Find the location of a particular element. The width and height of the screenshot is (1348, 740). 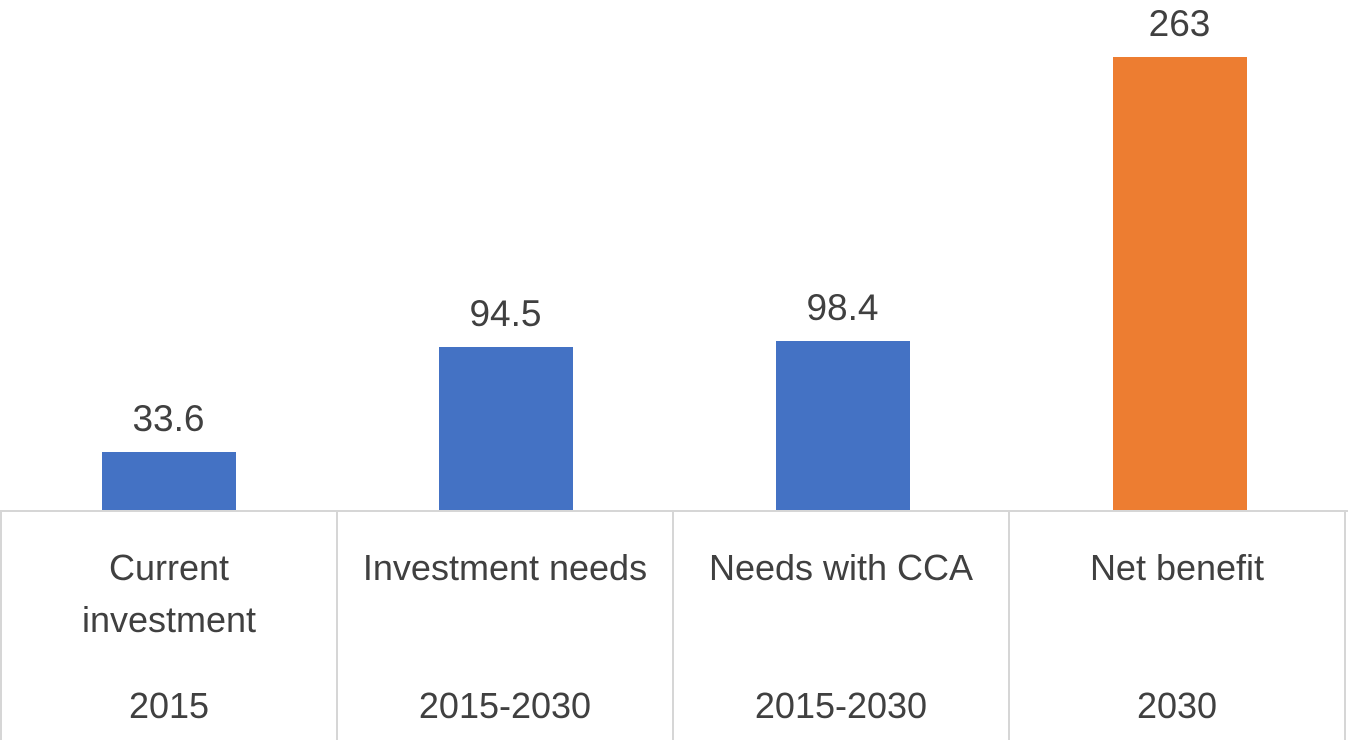

category-label: Net benefit is located at coordinates (1177, 567).